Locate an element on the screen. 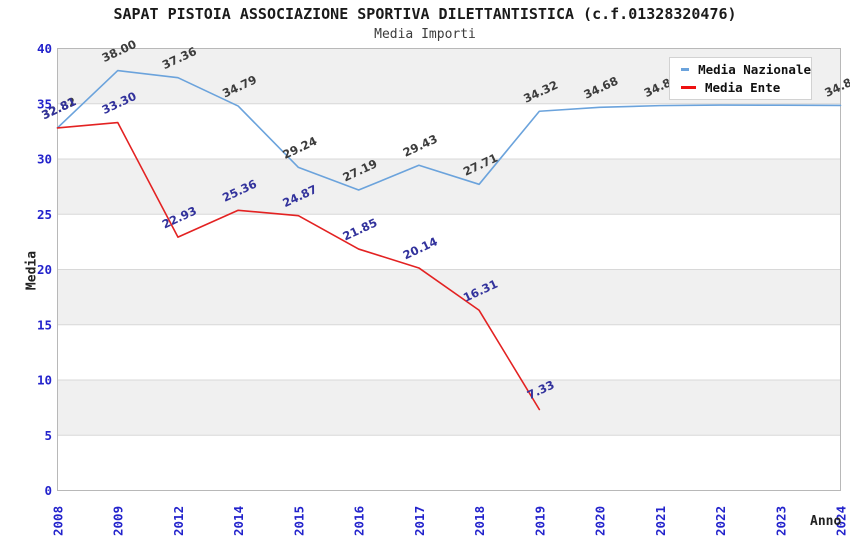 This screenshot has height=550, width=850. legend-item-media-nazionale: Media Nazionale is located at coordinates (746, 69).